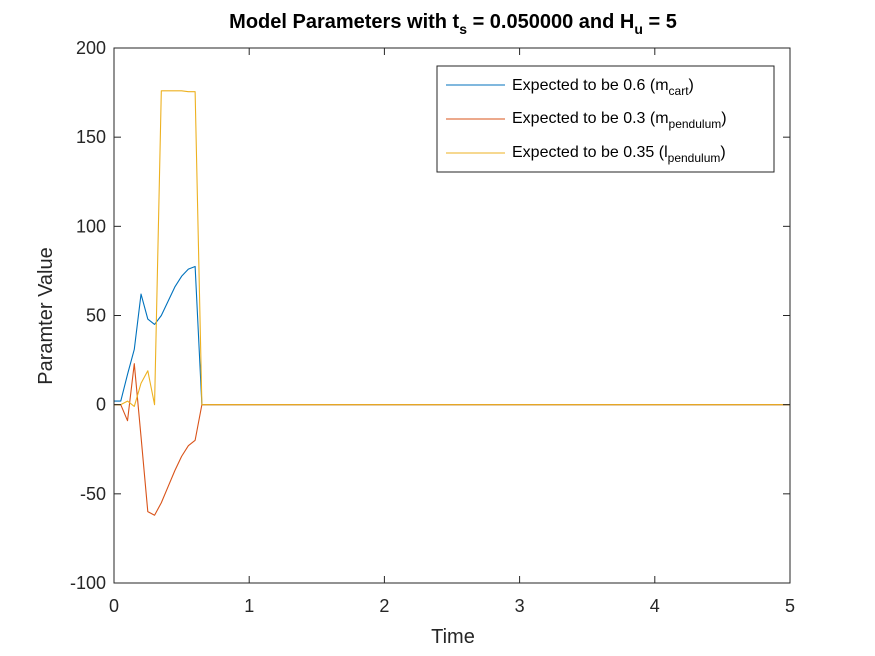 This screenshot has width=875, height=656. I want to click on x-tick-label: 2, so click(384, 606).